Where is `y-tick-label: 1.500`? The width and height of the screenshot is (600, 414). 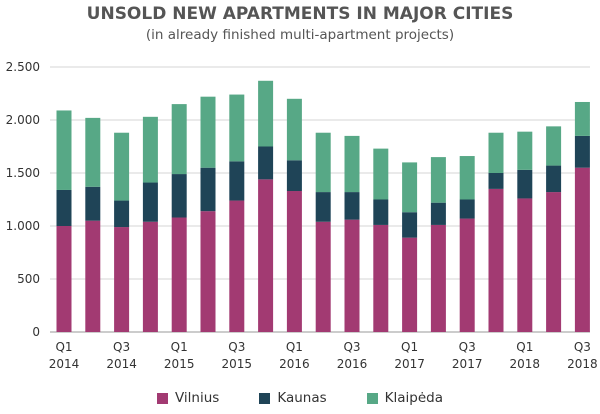
y-tick-label: 1.500 is located at coordinates (23, 173).